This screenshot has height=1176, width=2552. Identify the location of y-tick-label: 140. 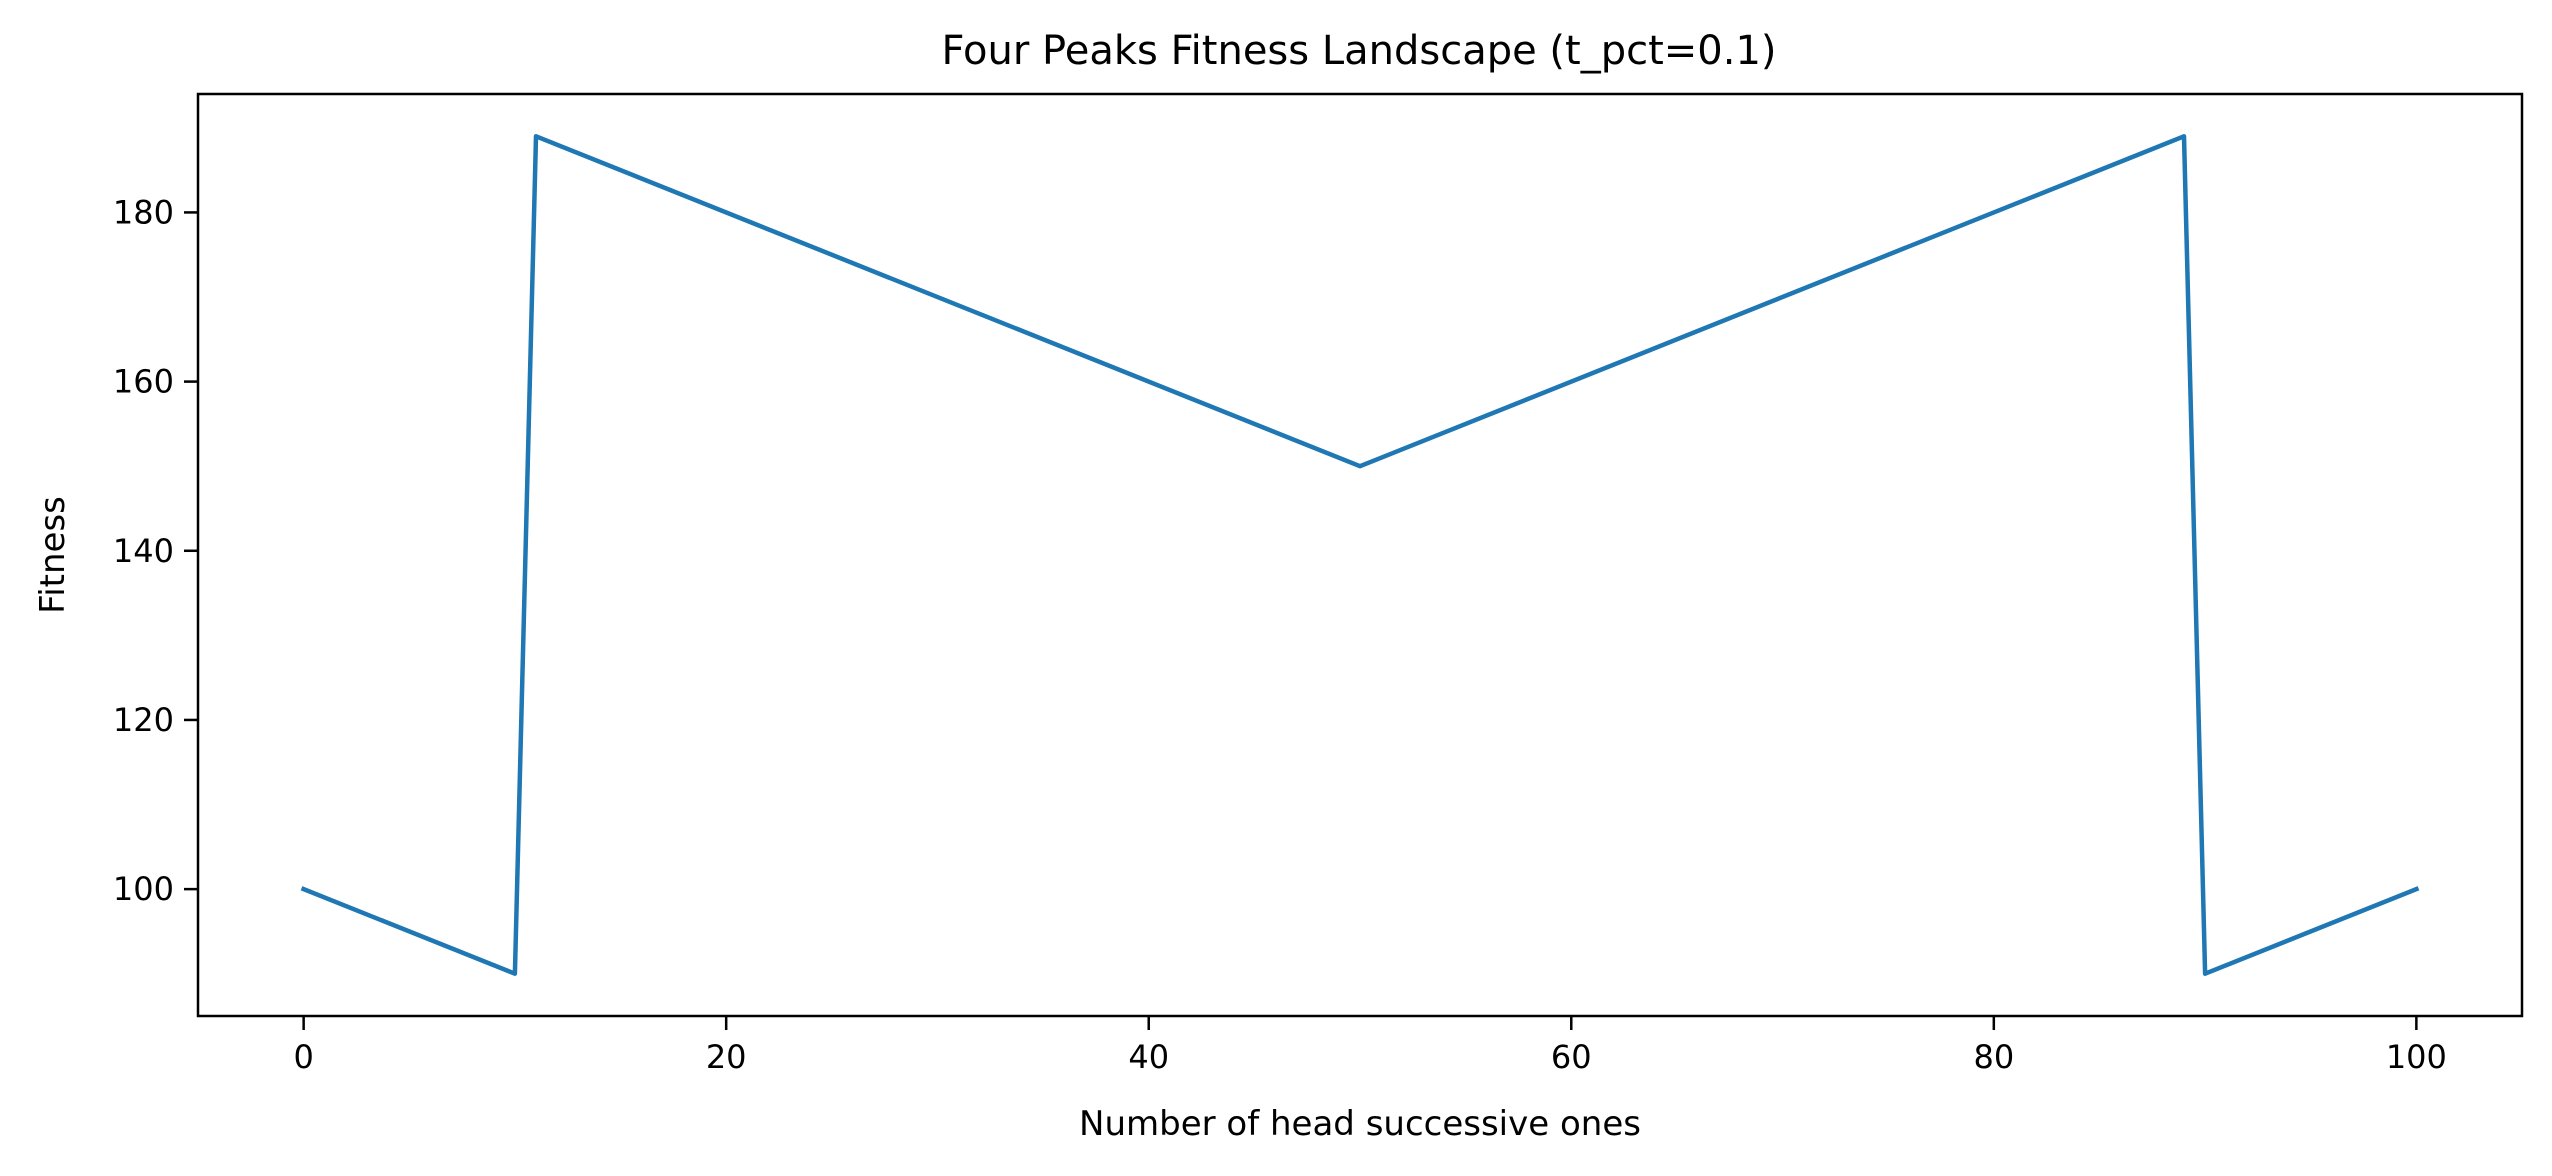
(143, 551).